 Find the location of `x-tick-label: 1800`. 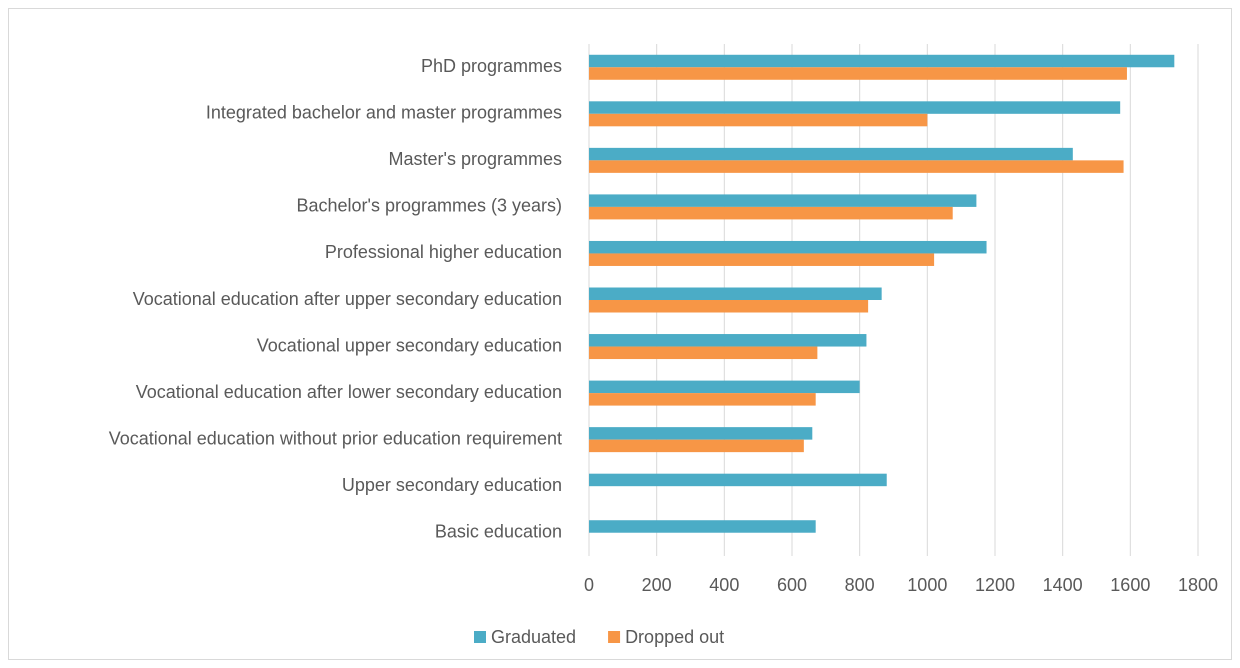

x-tick-label: 1800 is located at coordinates (1198, 585).